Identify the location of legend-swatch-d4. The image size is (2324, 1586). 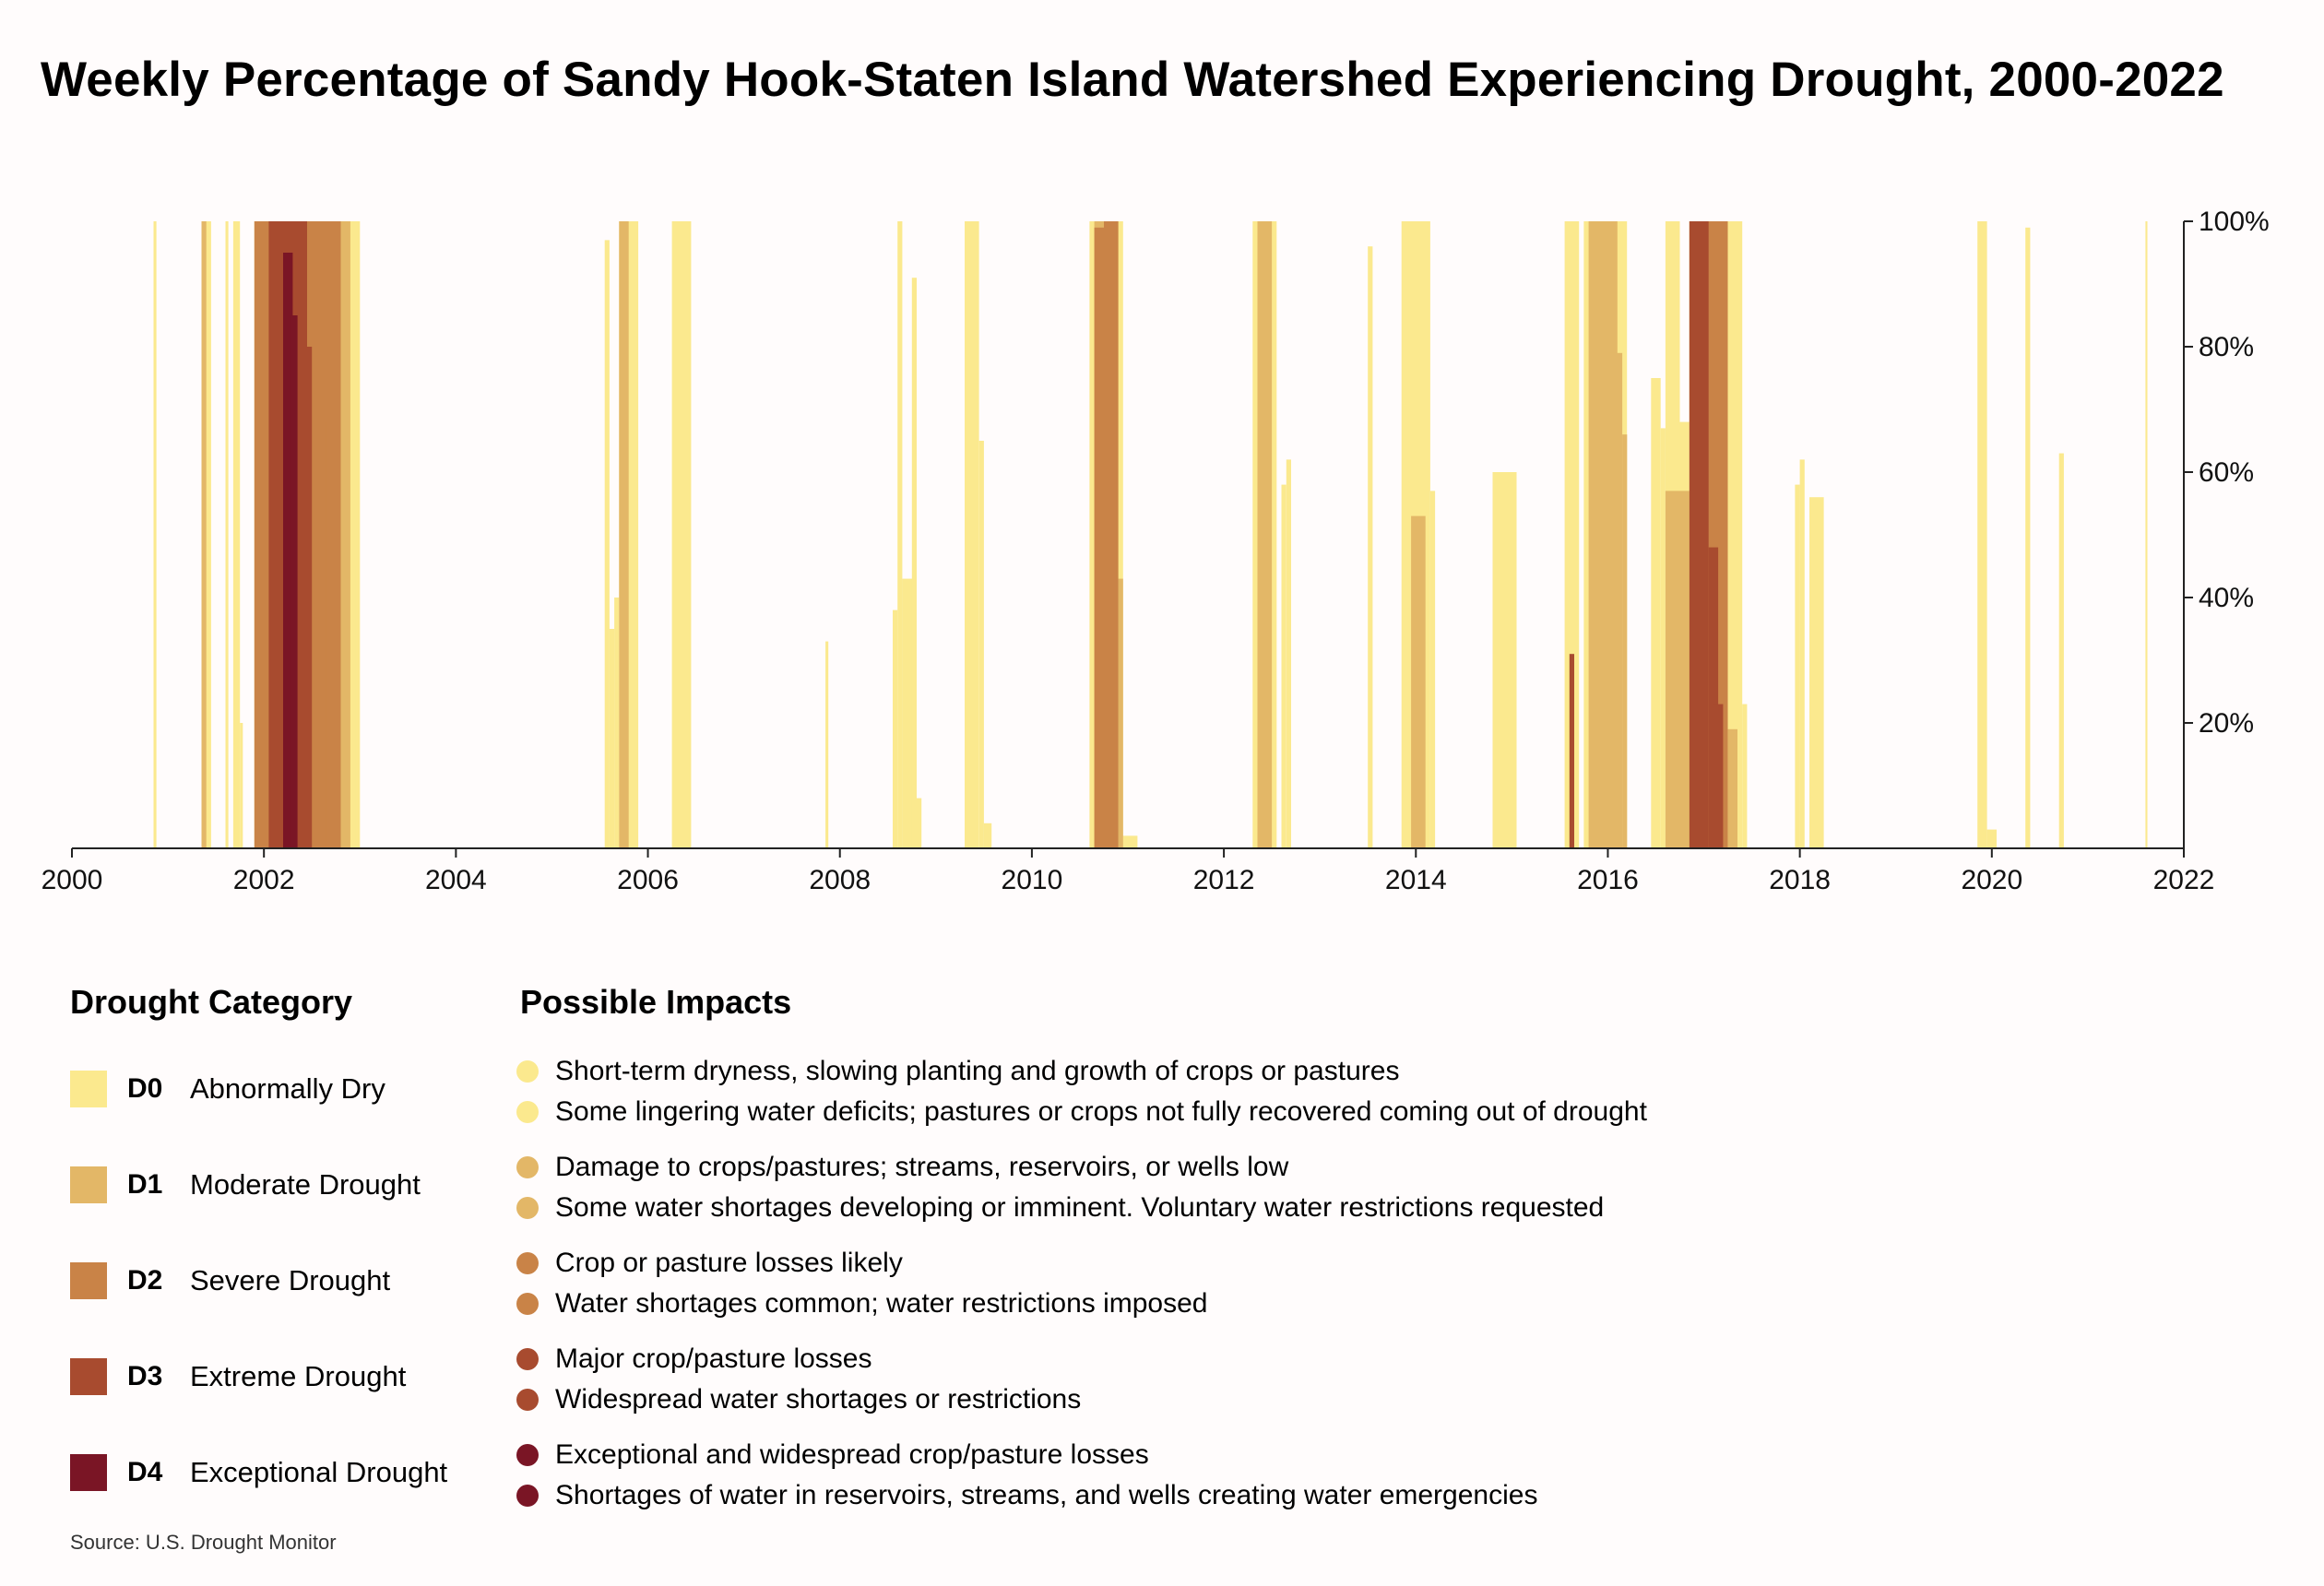
(88, 1472).